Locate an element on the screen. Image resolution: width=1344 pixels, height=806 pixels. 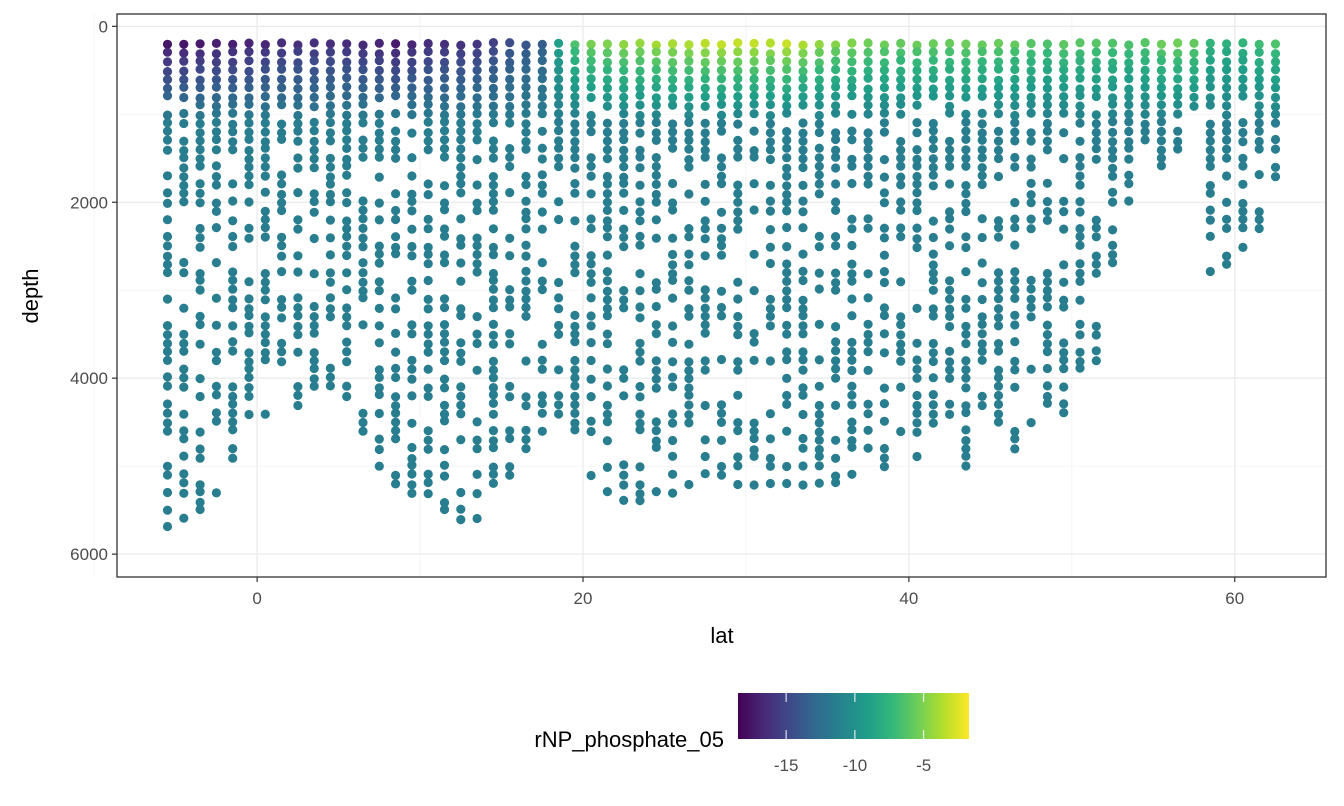
y-tick-label: 6000 is located at coordinates (89, 554).